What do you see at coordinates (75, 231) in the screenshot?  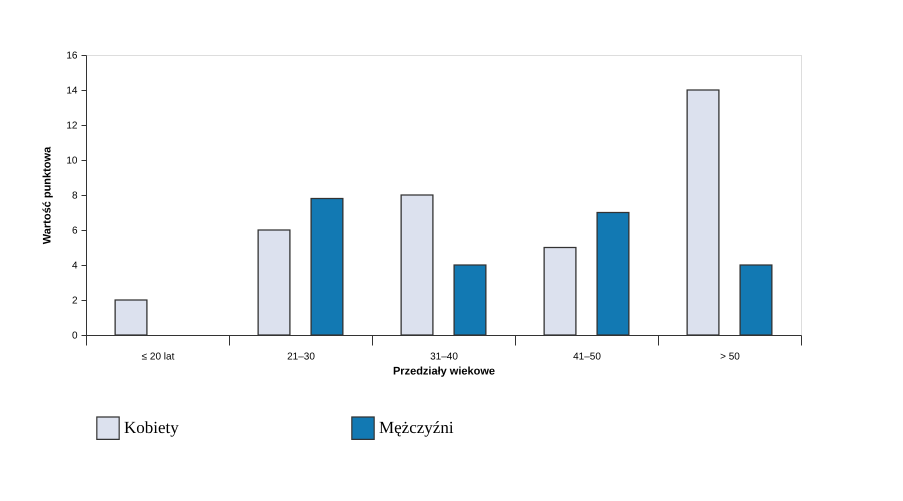 I see `y-tick-label: 6` at bounding box center [75, 231].